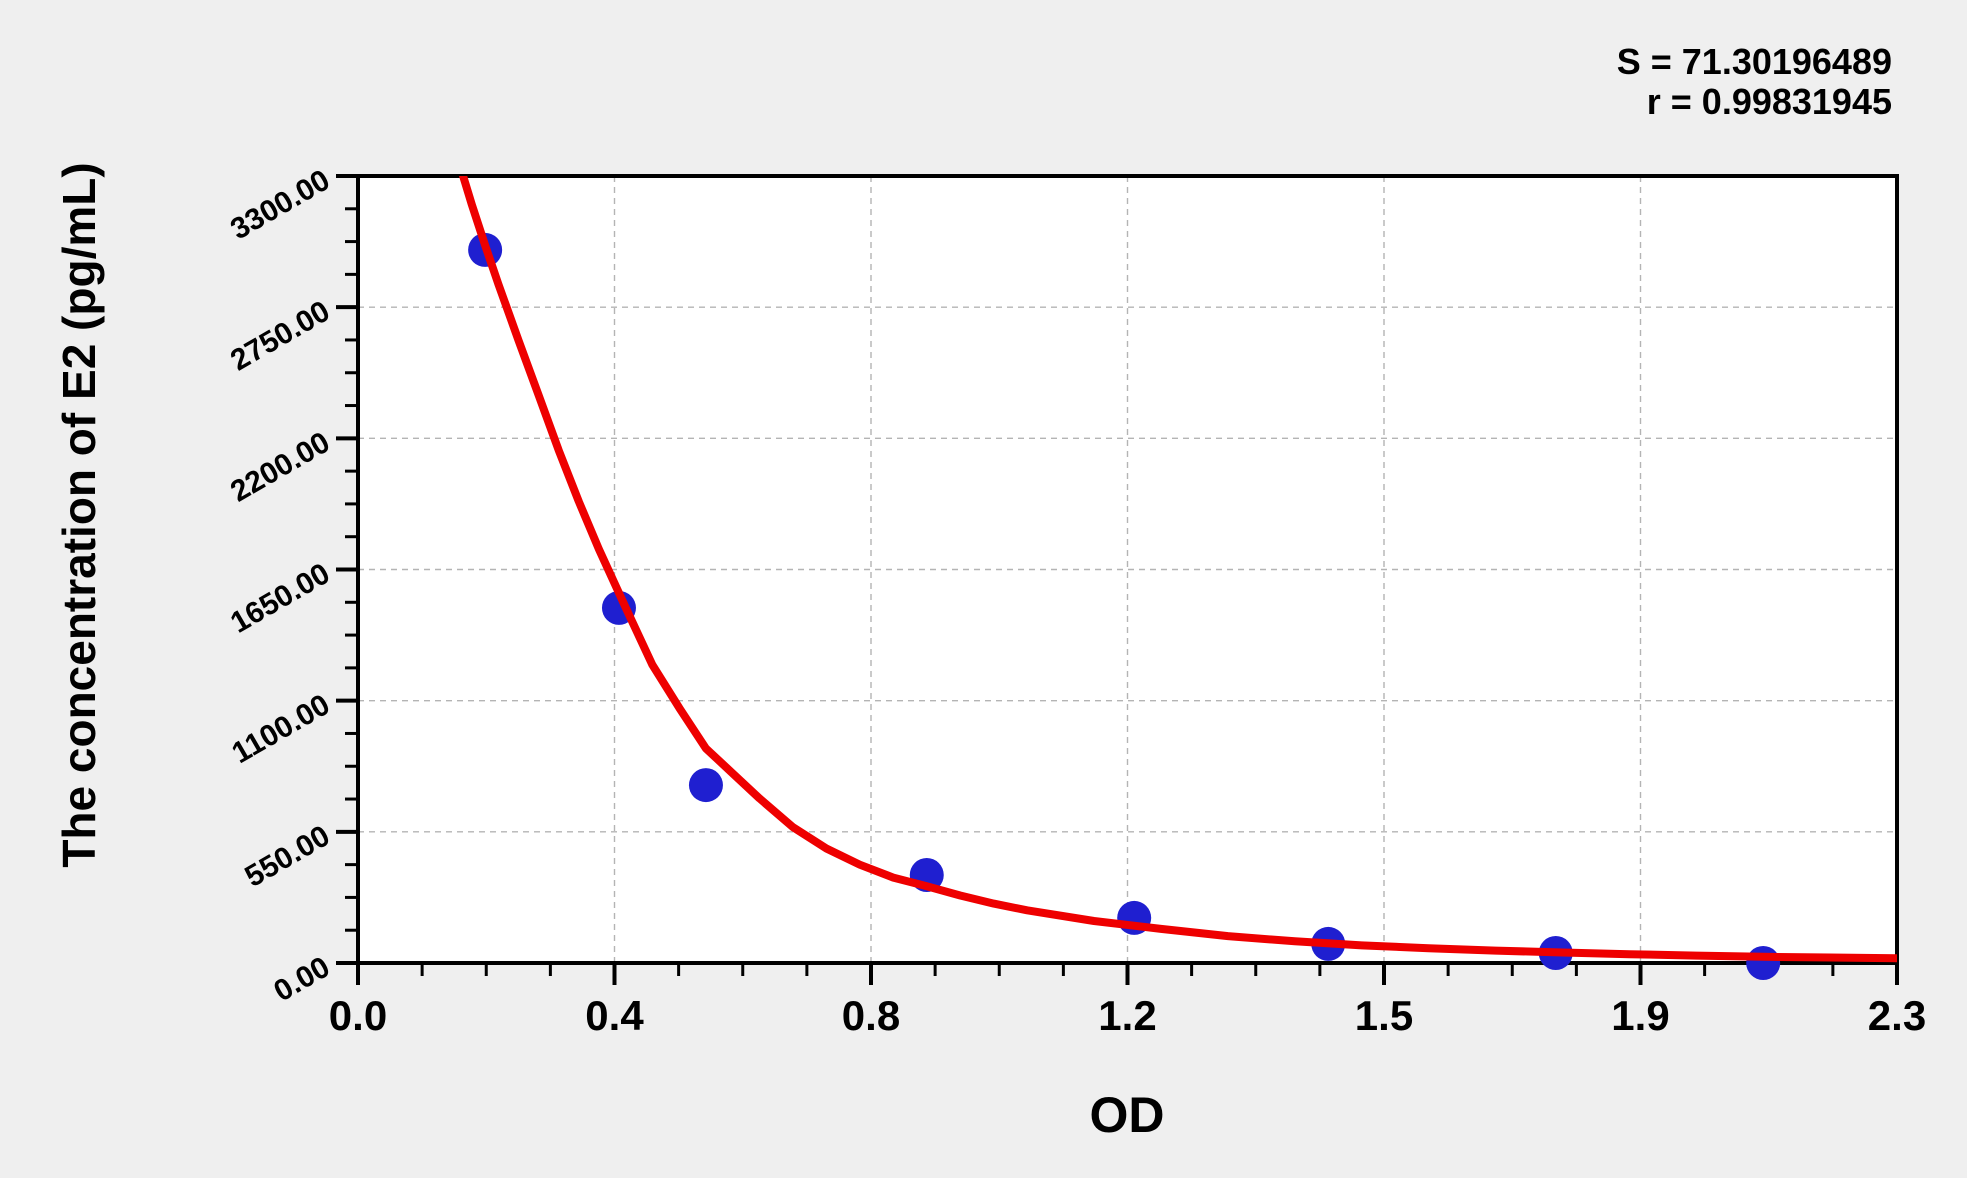 Image resolution: width=1967 pixels, height=1178 pixels. What do you see at coordinates (871, 1015) in the screenshot?
I see `x-tick-label: 0.8` at bounding box center [871, 1015].